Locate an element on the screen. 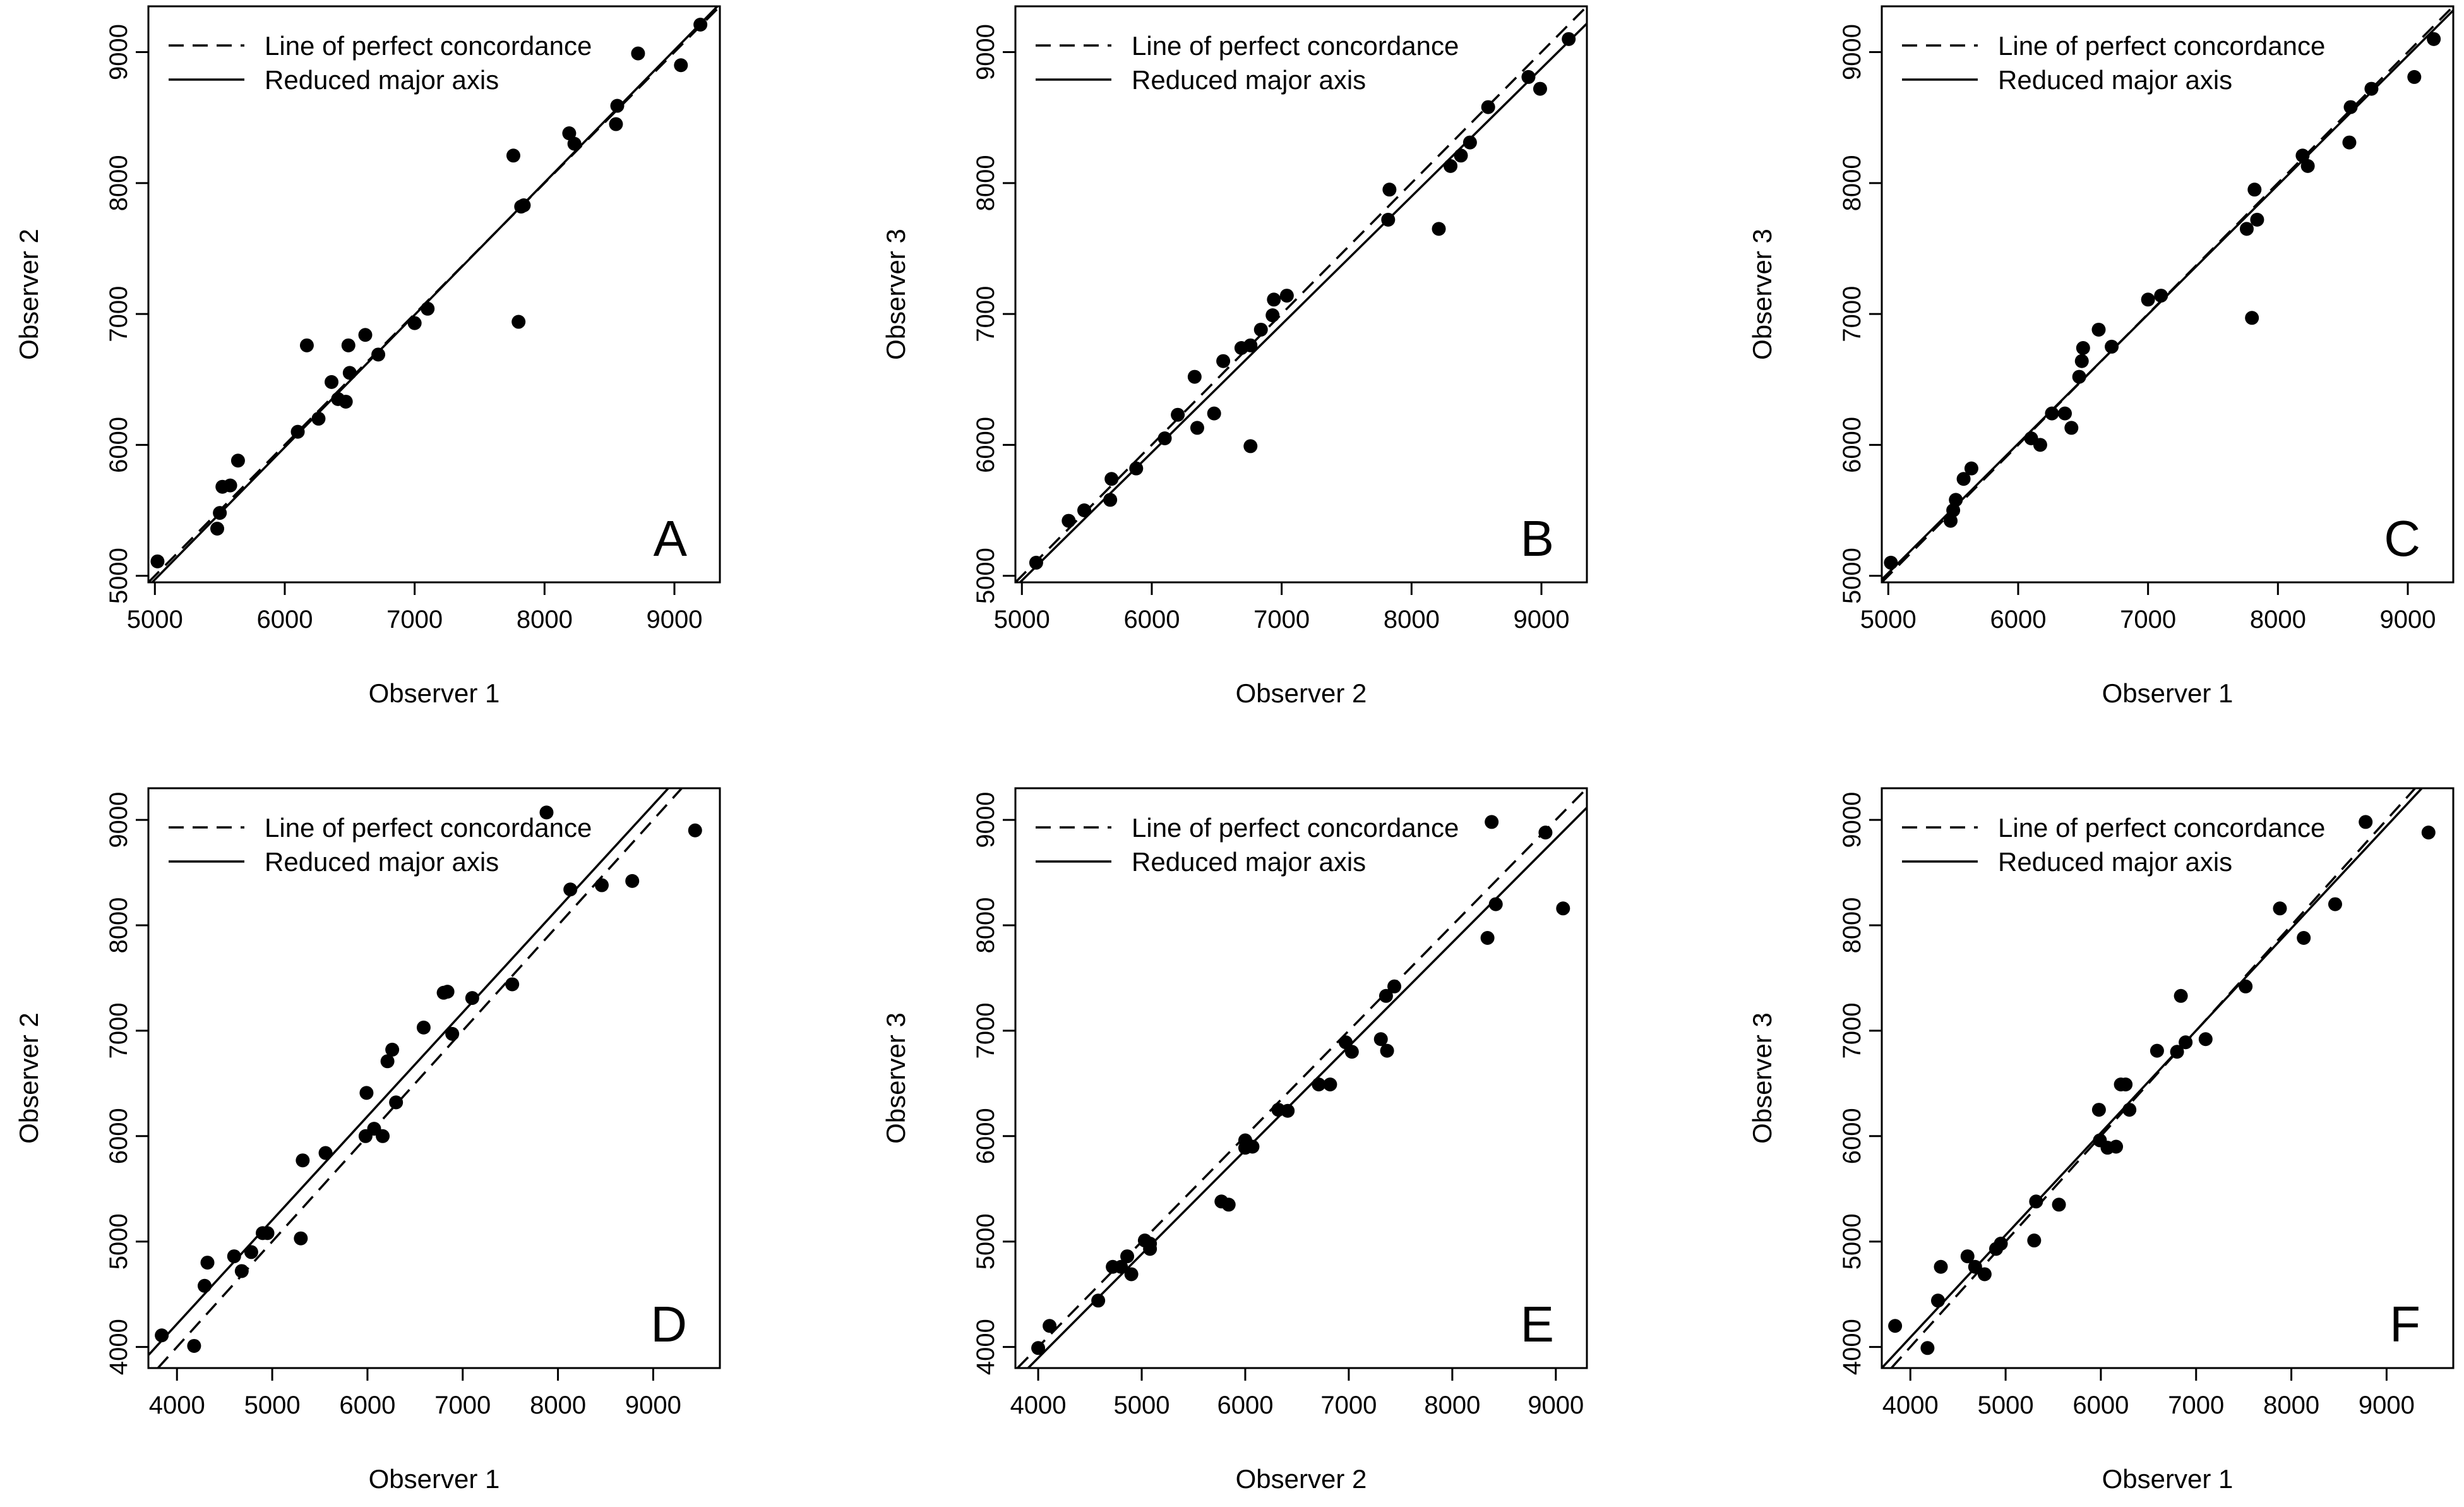 This screenshot has width=2464, height=1507. x-tick-label: 5000 is located at coordinates (272, 1405).